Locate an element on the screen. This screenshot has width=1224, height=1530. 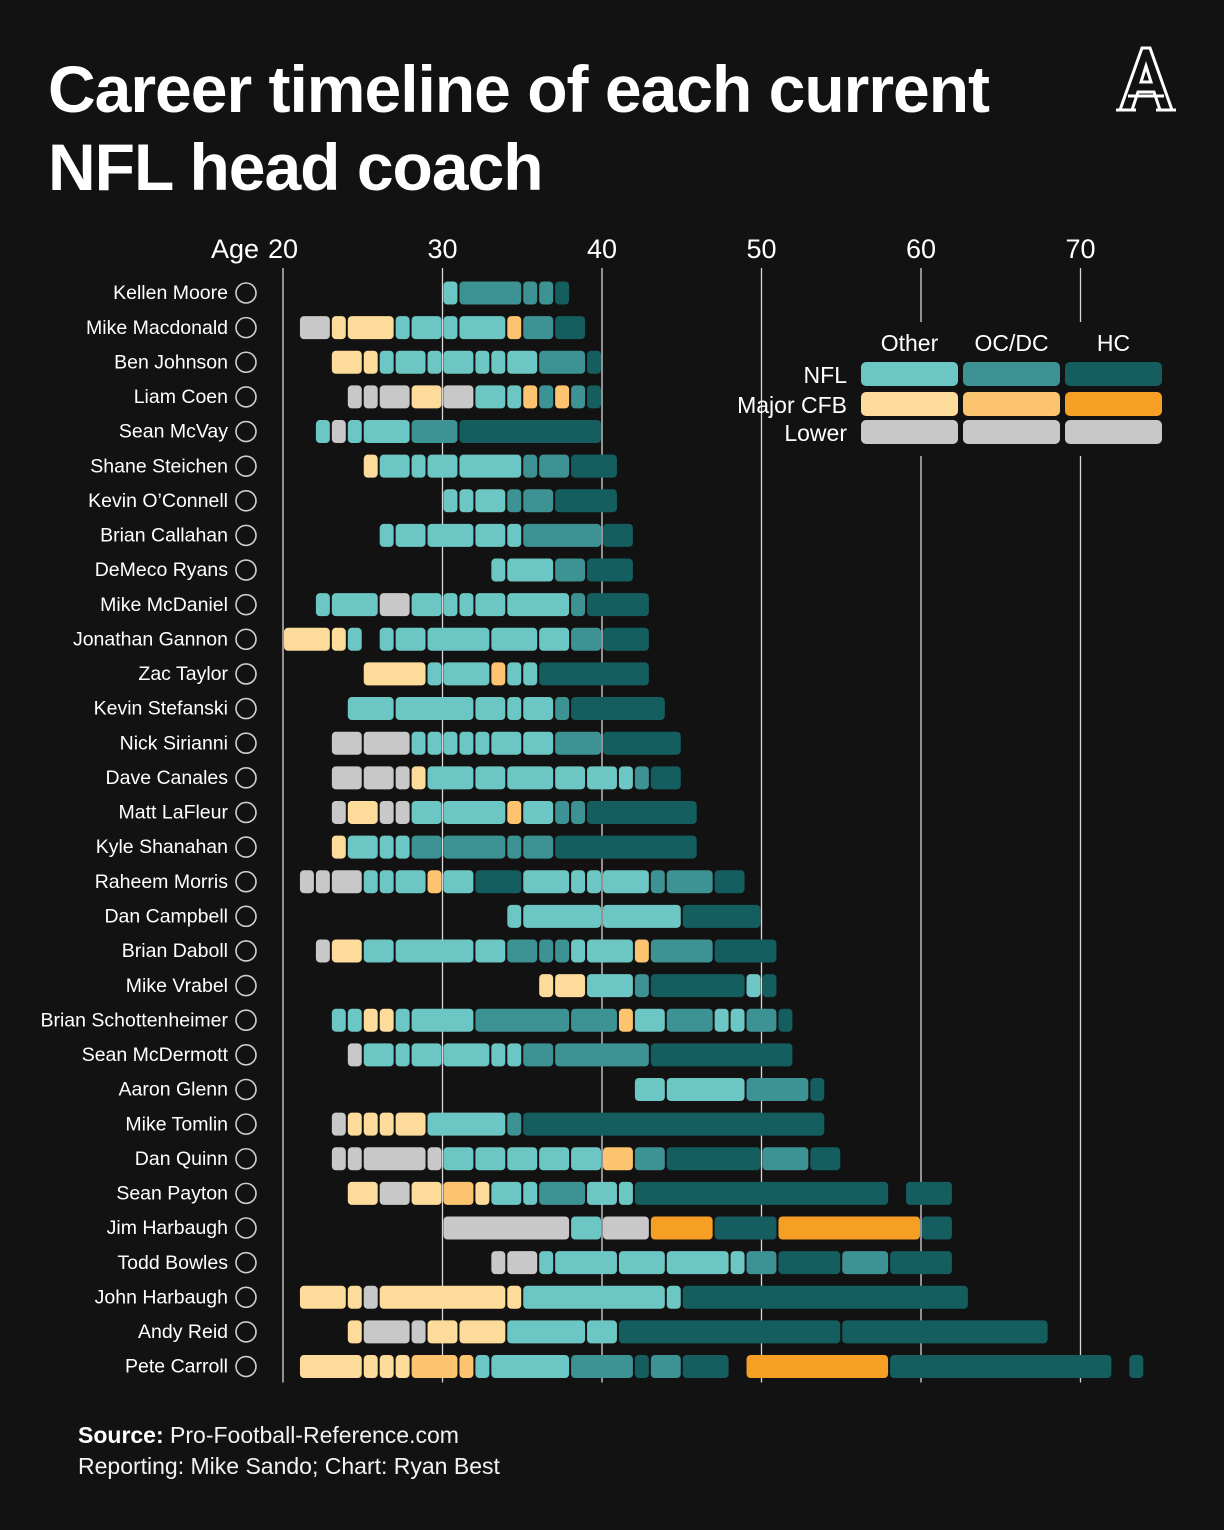
coach-name: Sean McVay is located at coordinates (173, 432).